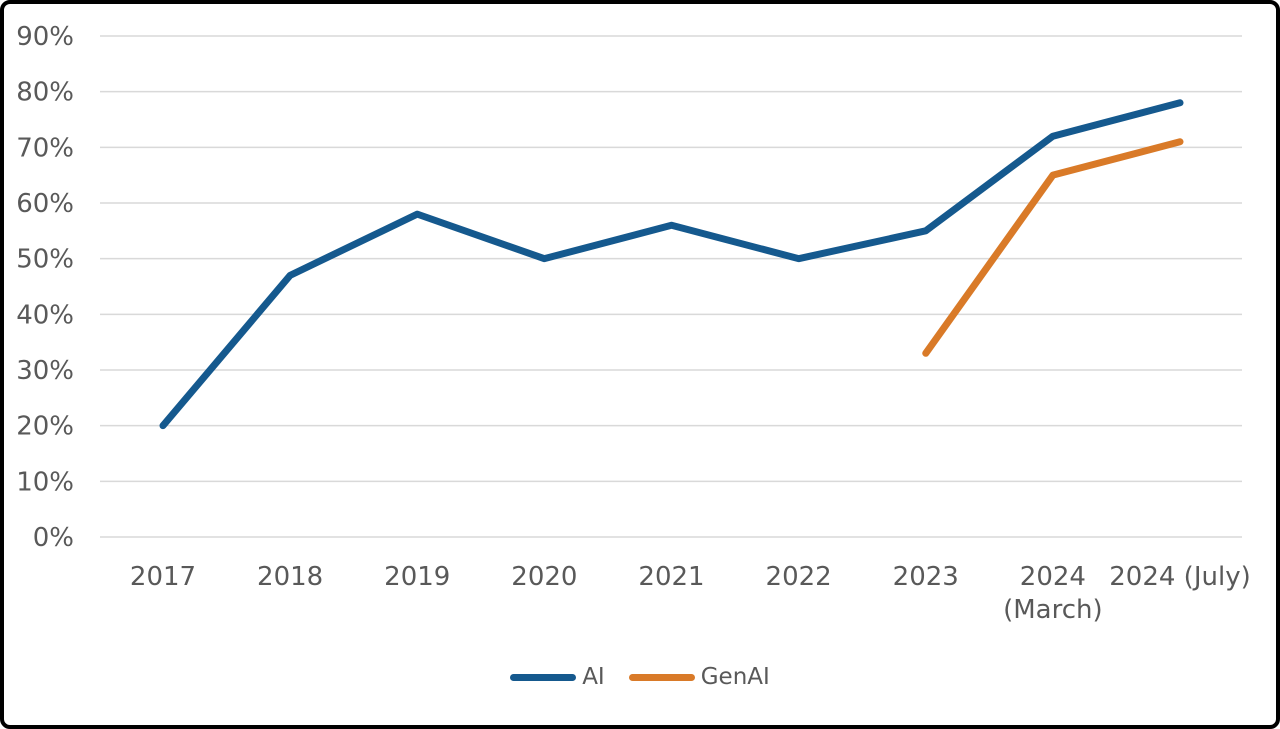  What do you see at coordinates (45, 93) in the screenshot?
I see `y-tick-label: 80%` at bounding box center [45, 93].